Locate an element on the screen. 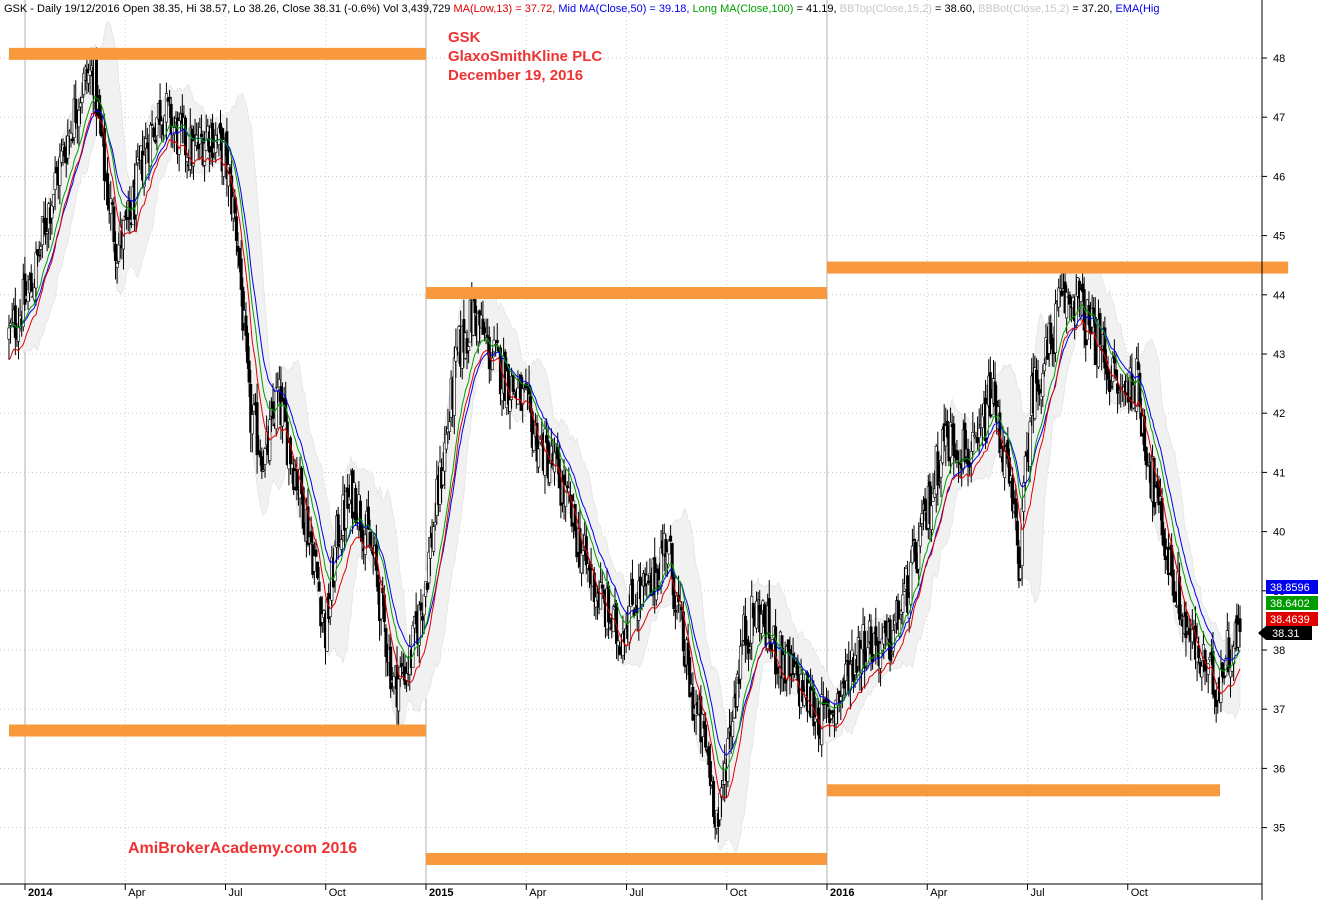 The width and height of the screenshot is (1320, 900). price-tick-label: 41 is located at coordinates (1279, 473).